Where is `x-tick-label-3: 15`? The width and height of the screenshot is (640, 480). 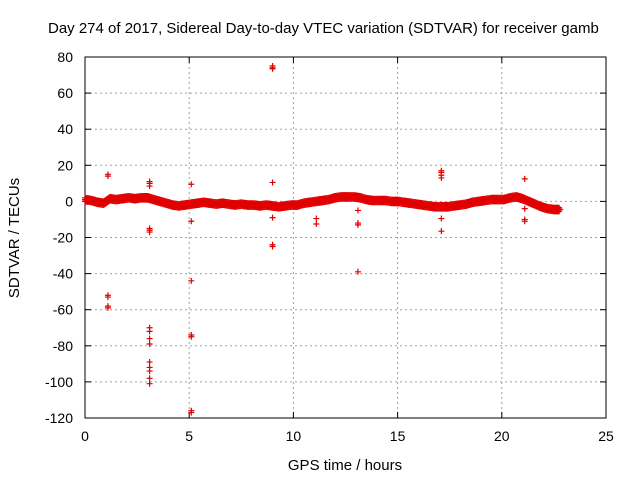 x-tick-label-3: 15 is located at coordinates (398, 436).